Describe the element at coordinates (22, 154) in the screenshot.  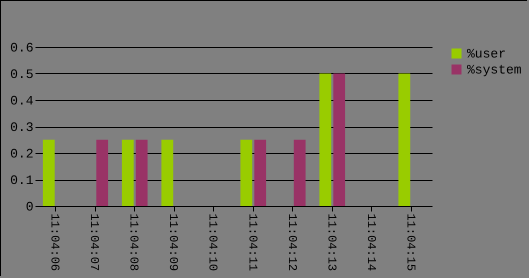
I see `y-tick-label: 0.2` at that location.